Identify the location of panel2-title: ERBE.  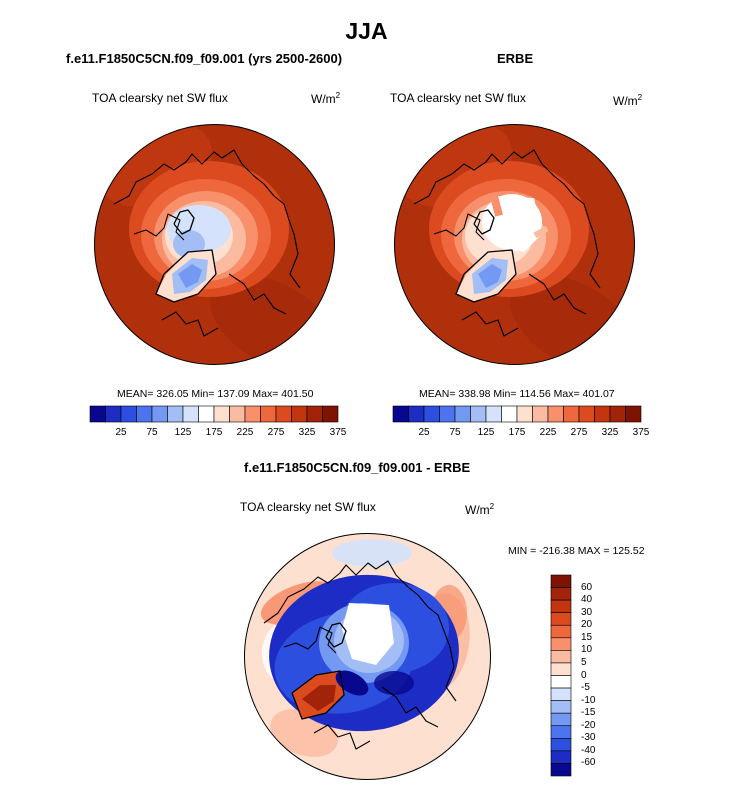
(515, 58).